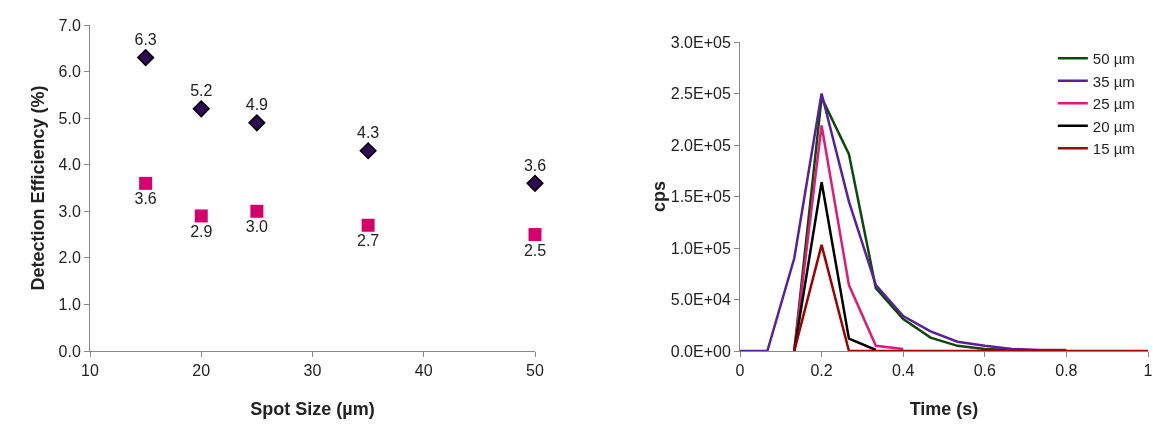 Image resolution: width=1153 pixels, height=431 pixels. What do you see at coordinates (1113, 59) in the screenshot?
I see `legend-label: 50 µm` at bounding box center [1113, 59].